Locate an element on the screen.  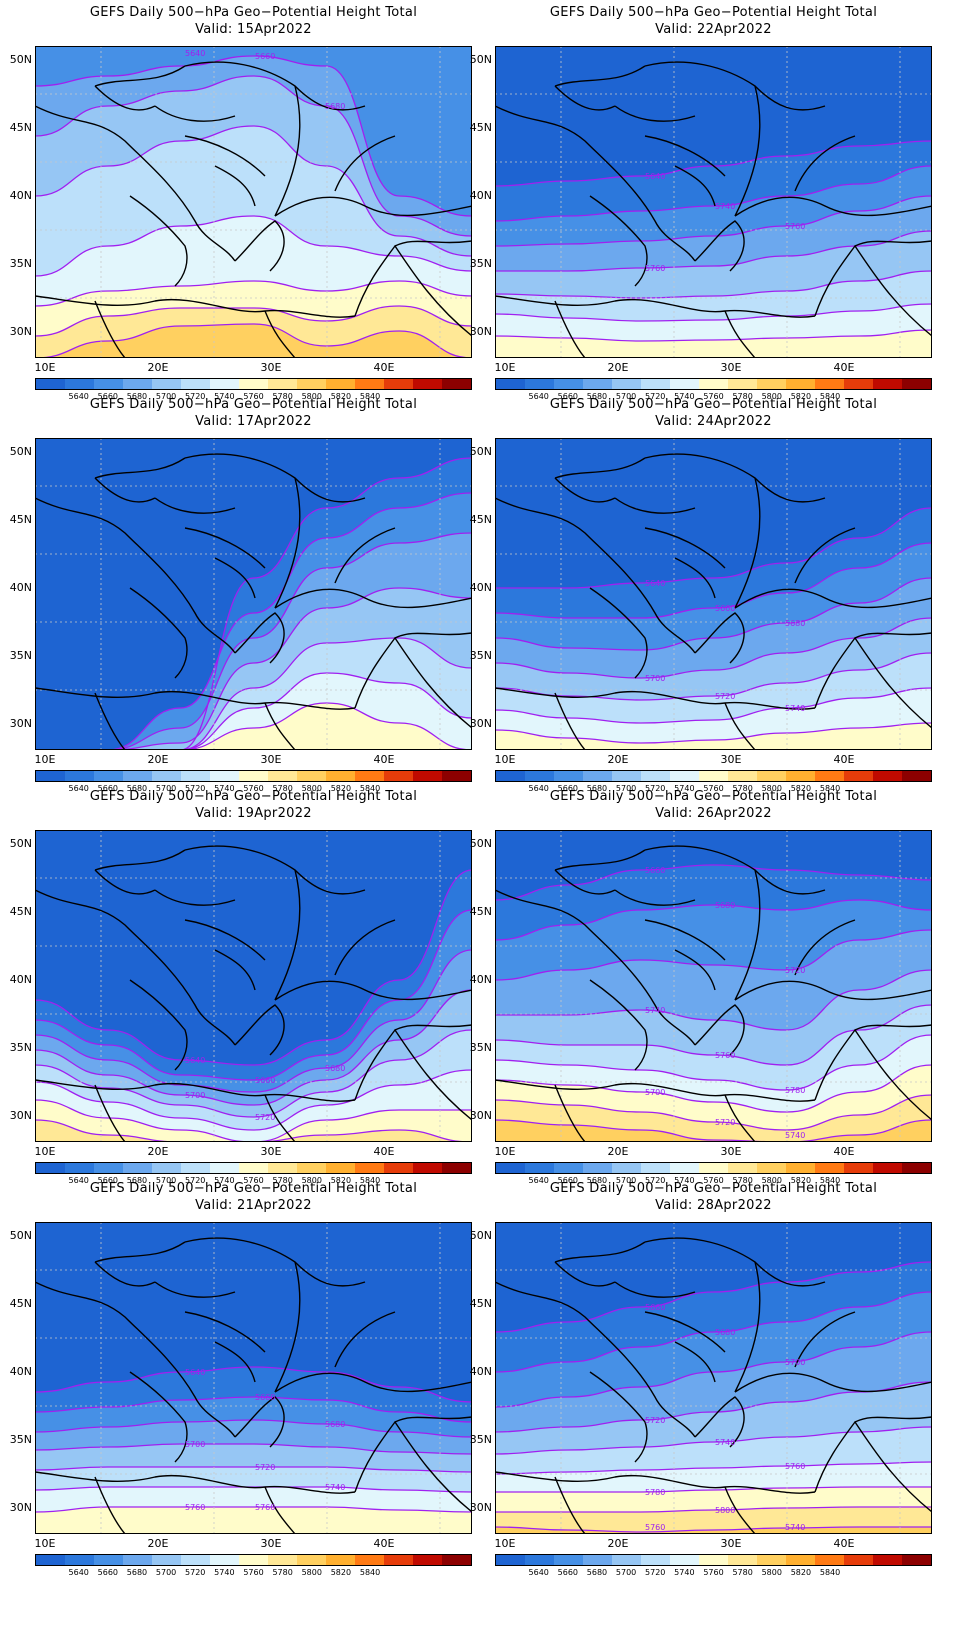
map-area is located at coordinates (253, 594).